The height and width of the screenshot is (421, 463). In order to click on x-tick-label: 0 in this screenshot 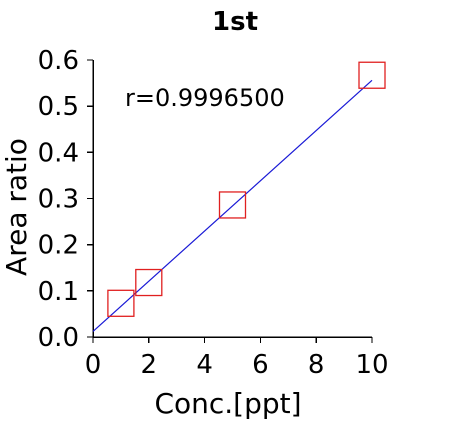, I will do `click(93, 365)`.